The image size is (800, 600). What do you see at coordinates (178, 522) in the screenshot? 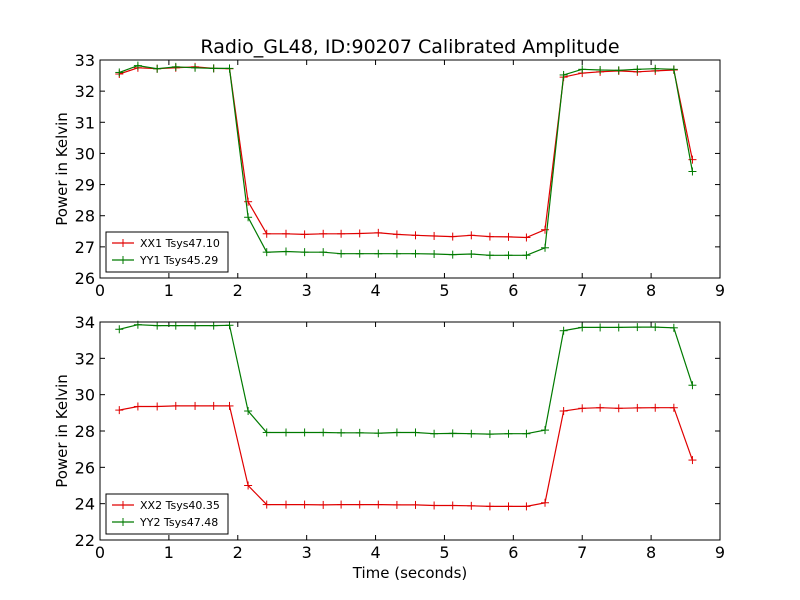
I see `legend-label: YY2 Tsys47.48` at bounding box center [178, 522].